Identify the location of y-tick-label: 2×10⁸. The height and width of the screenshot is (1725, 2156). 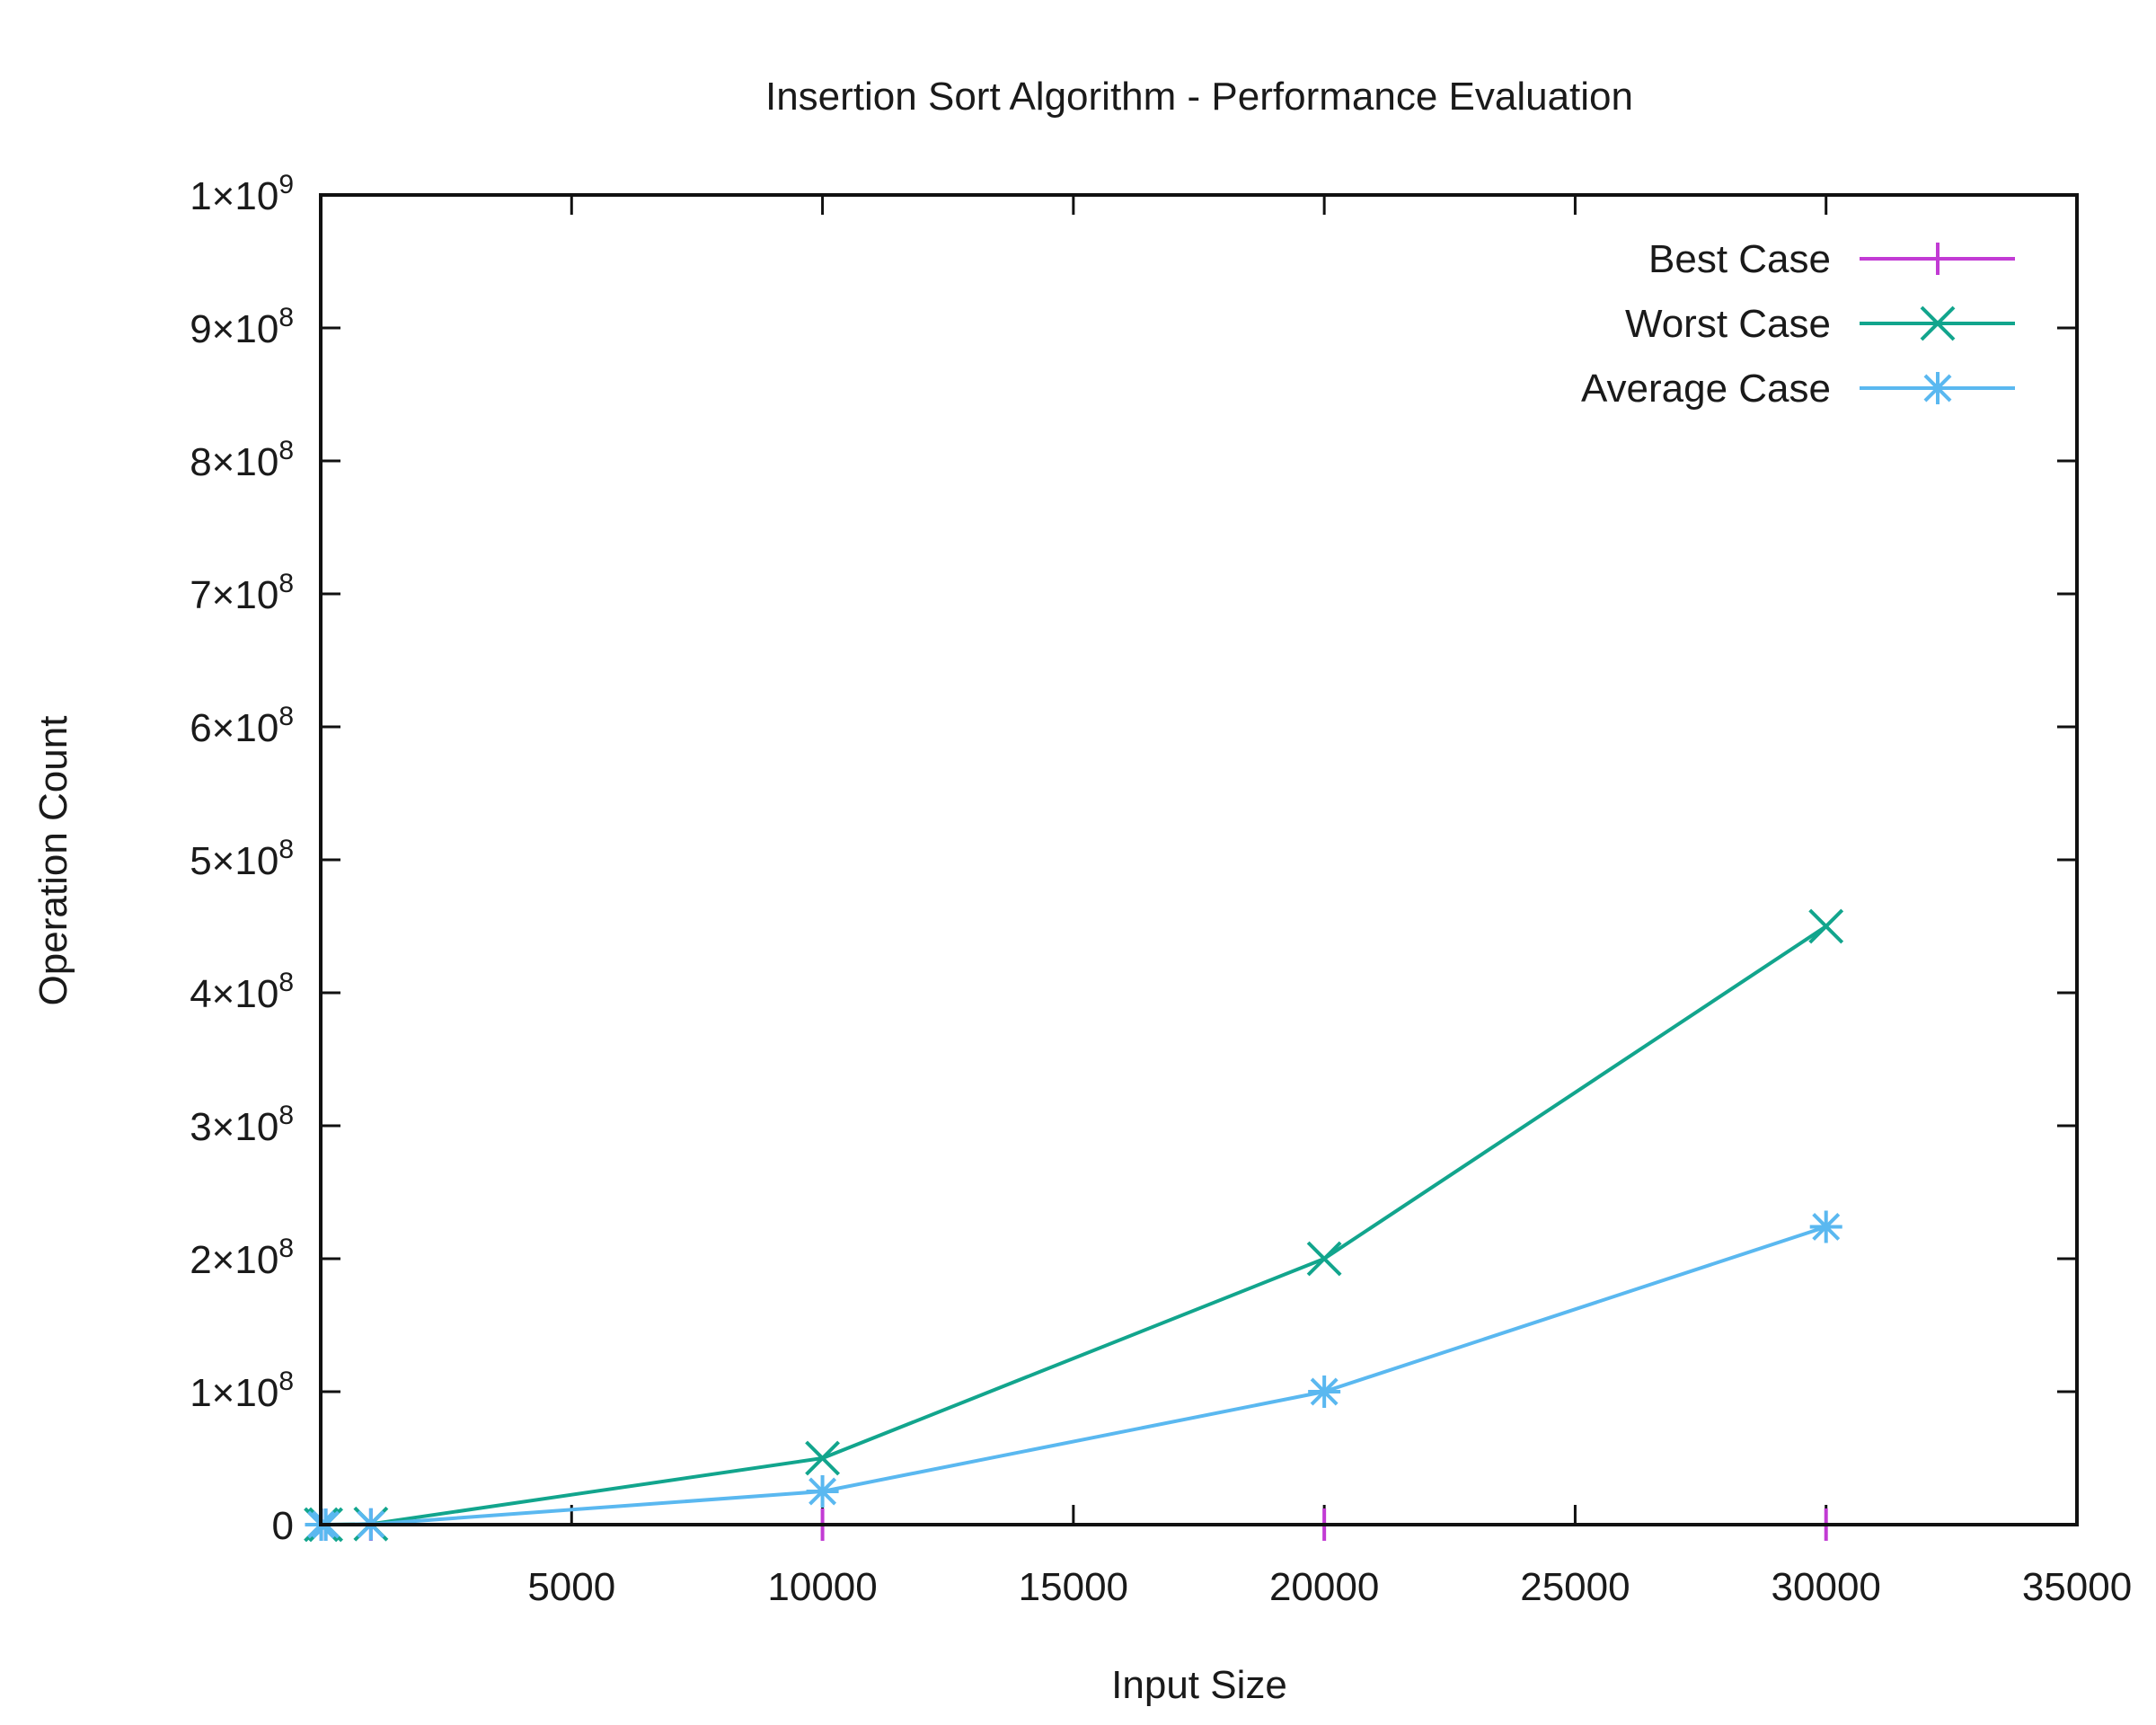
(242, 1258).